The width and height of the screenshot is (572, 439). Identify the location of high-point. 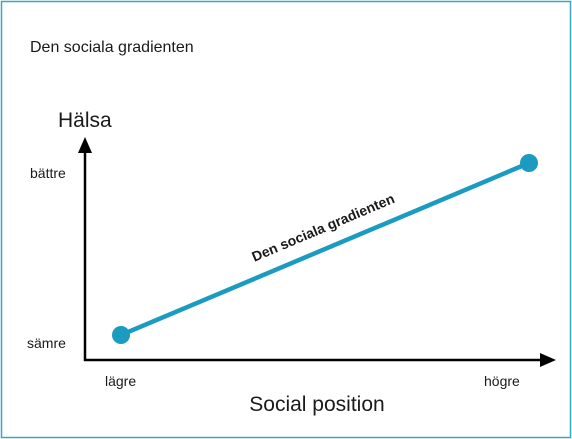
(529, 163).